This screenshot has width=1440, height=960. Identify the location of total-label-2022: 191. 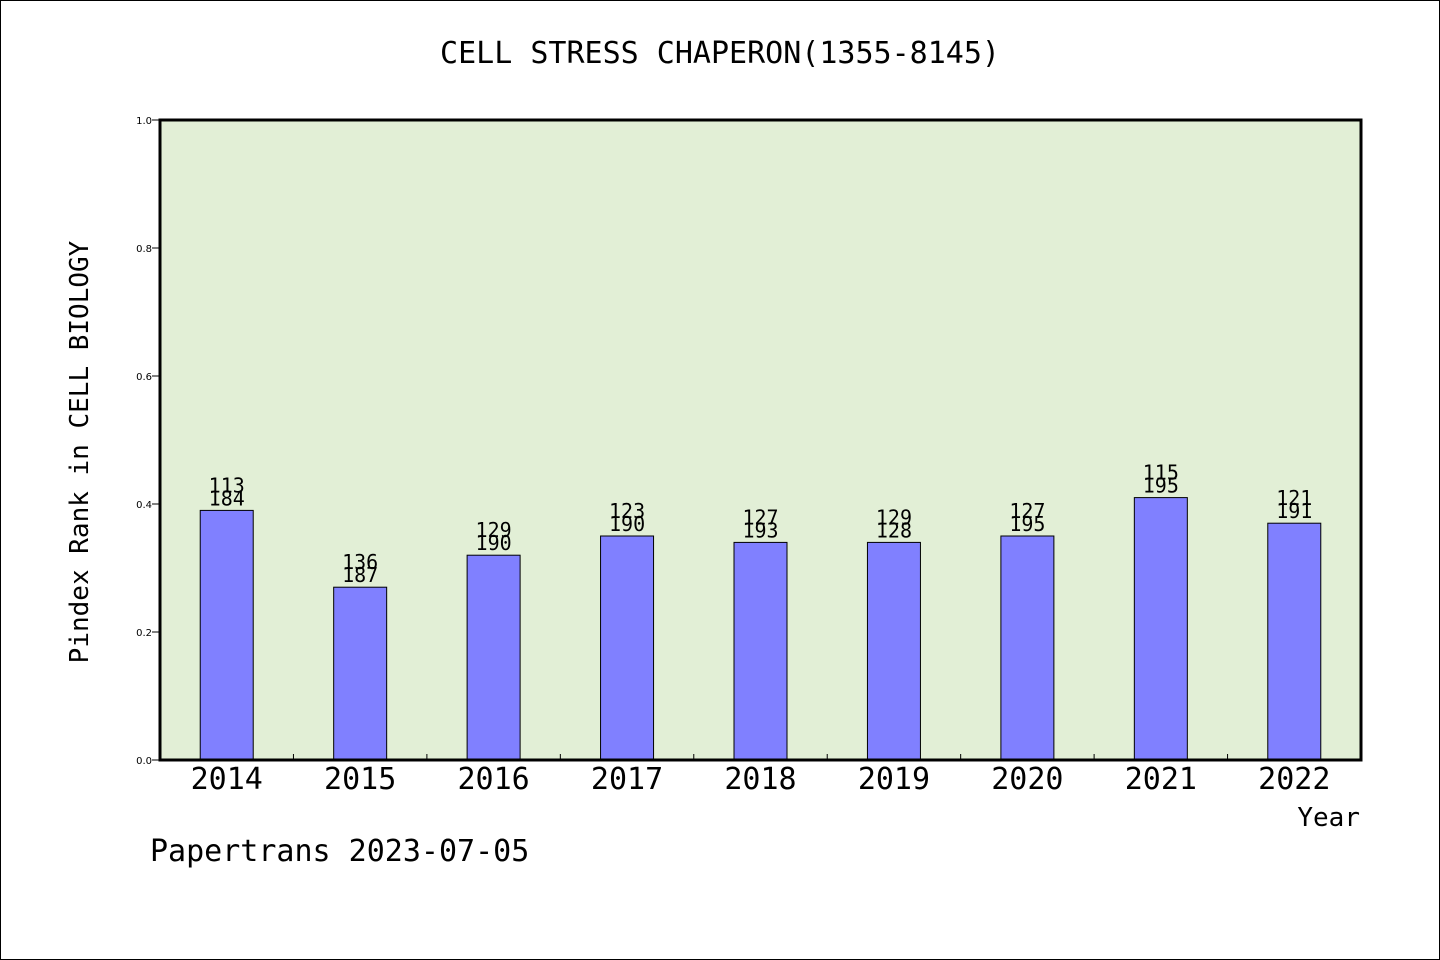
(1294, 511).